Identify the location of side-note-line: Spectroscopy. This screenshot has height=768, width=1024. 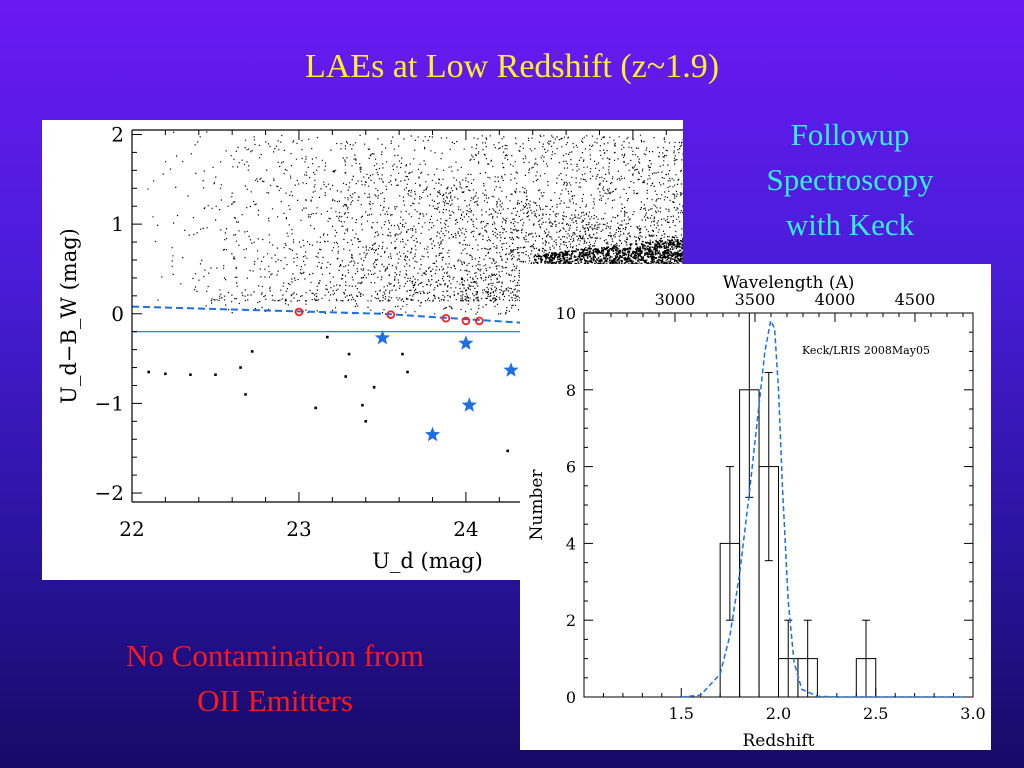
(850, 179).